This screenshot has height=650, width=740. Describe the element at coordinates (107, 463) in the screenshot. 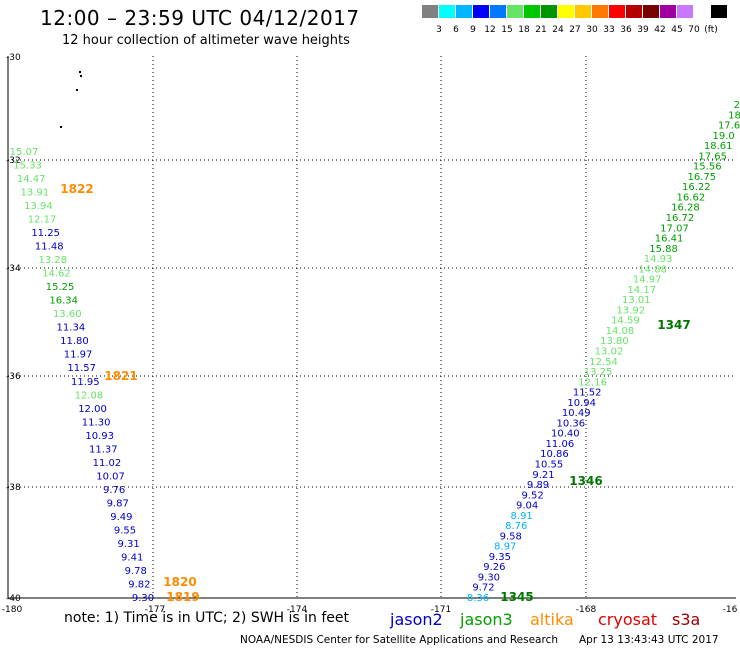

I see `wave-height-value: 11.02` at that location.